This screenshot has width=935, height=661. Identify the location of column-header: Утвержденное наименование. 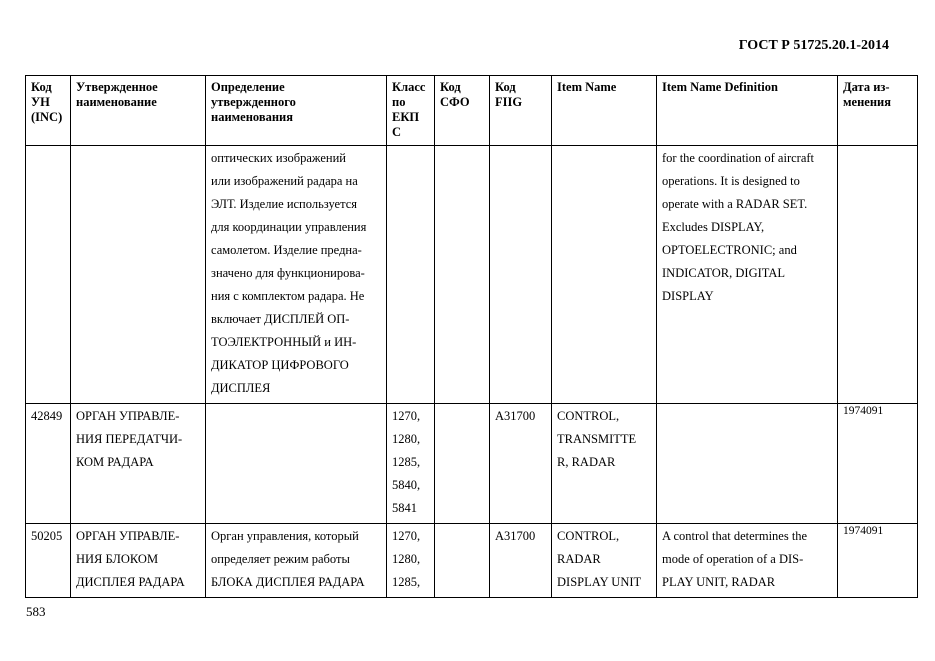
(138, 110).